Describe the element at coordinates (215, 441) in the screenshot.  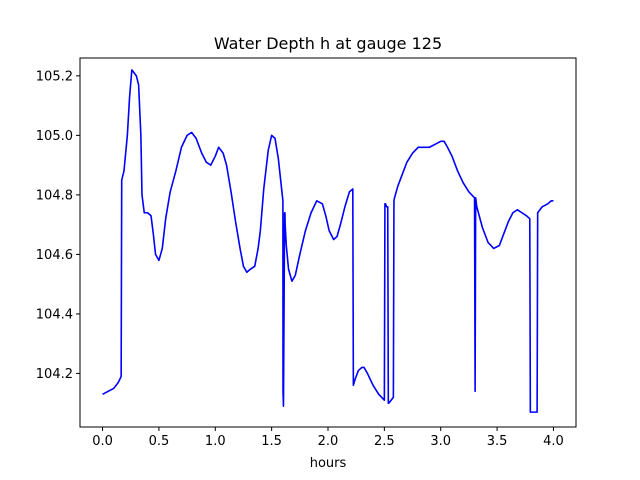
I see `x-tick-label: 1.0` at that location.